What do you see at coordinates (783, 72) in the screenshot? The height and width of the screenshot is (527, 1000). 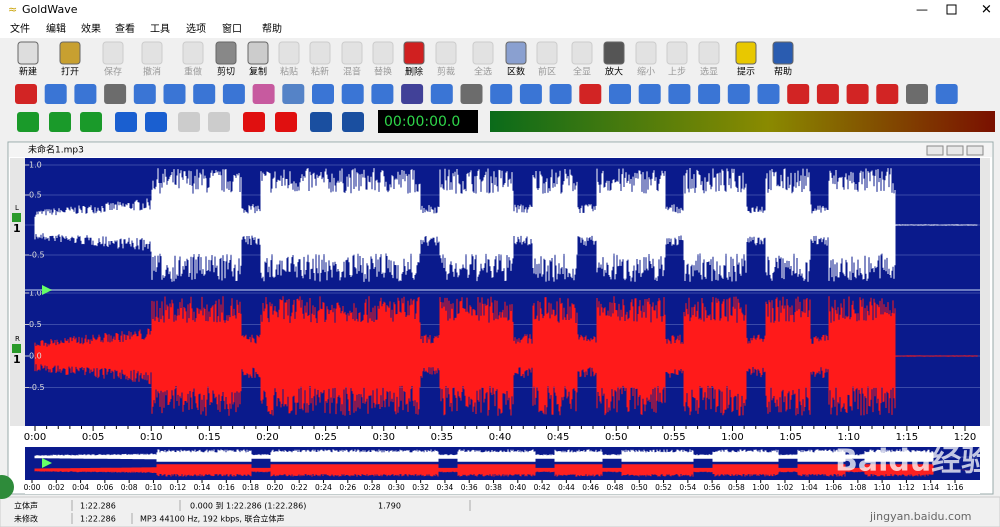 I see `toolbar-label: 帮助` at bounding box center [783, 72].